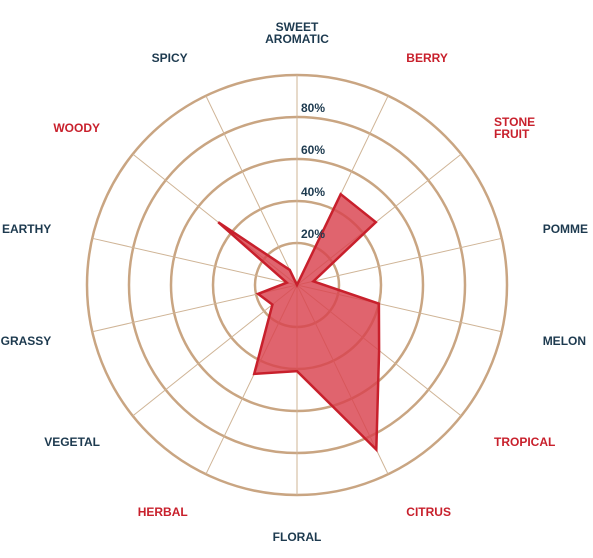 Image resolution: width=593 pixels, height=558 pixels. I want to click on series-area, so click(299, 322).